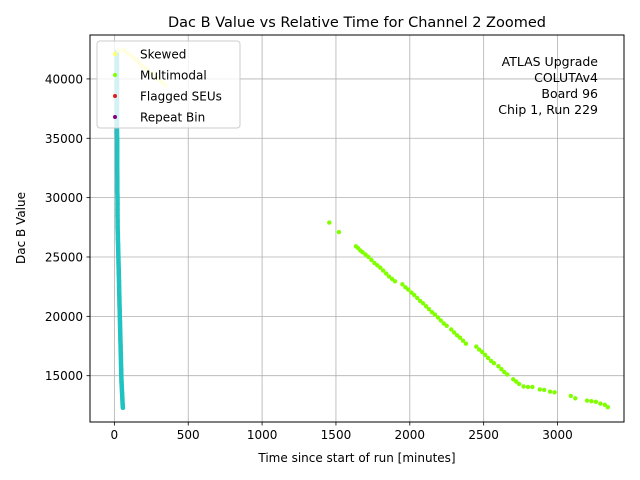 This screenshot has height=480, width=640. Describe the element at coordinates (64, 376) in the screenshot. I see `y-tick-label: 15000` at that location.